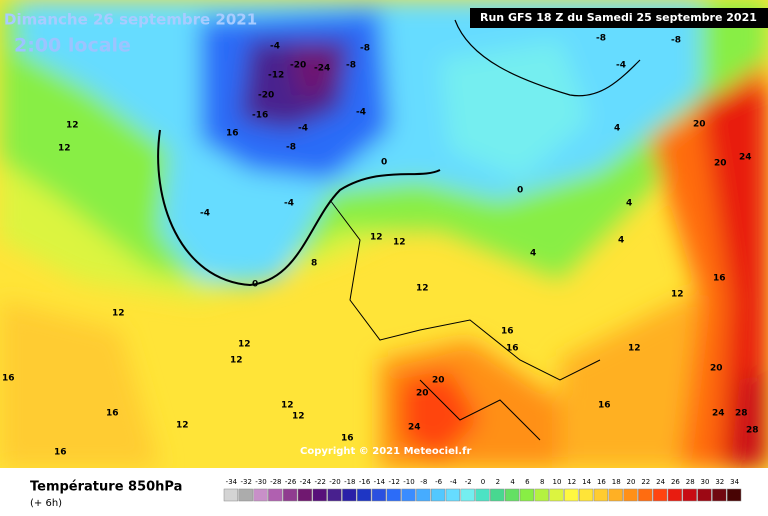 The image size is (768, 516). Describe the element at coordinates (423, 482) in the screenshot. I see `colorbar-label: -8` at that location.